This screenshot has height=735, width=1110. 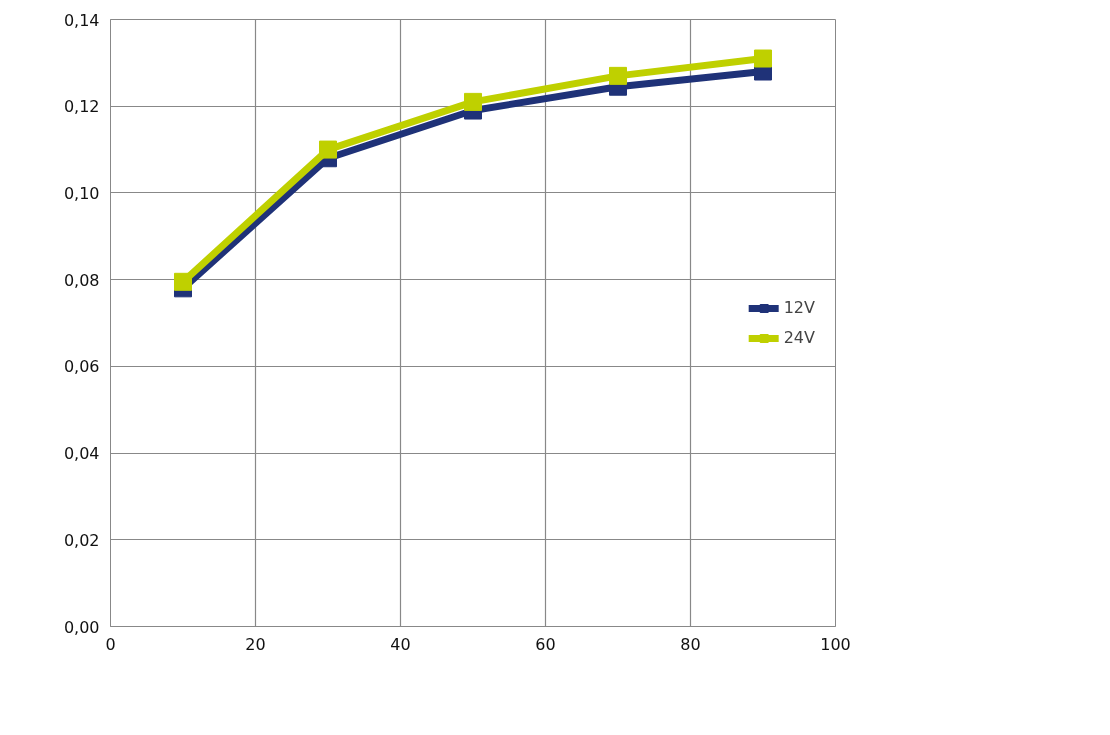 What do you see at coordinates (81, 627) in the screenshot?
I see `y-tick-label: 0,00` at bounding box center [81, 627].